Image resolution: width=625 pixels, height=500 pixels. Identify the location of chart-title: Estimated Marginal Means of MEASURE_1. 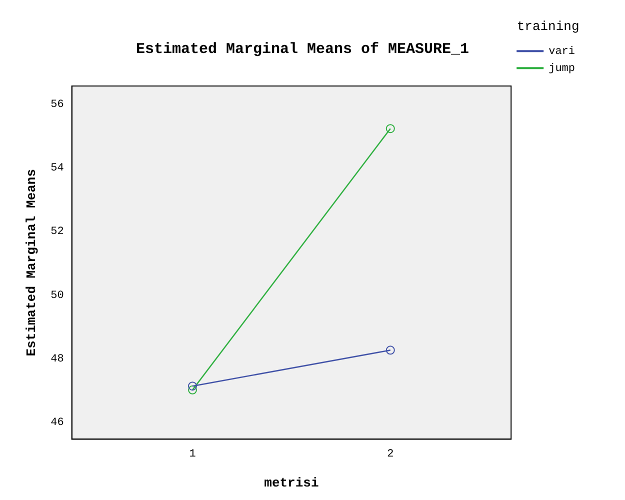
(303, 49).